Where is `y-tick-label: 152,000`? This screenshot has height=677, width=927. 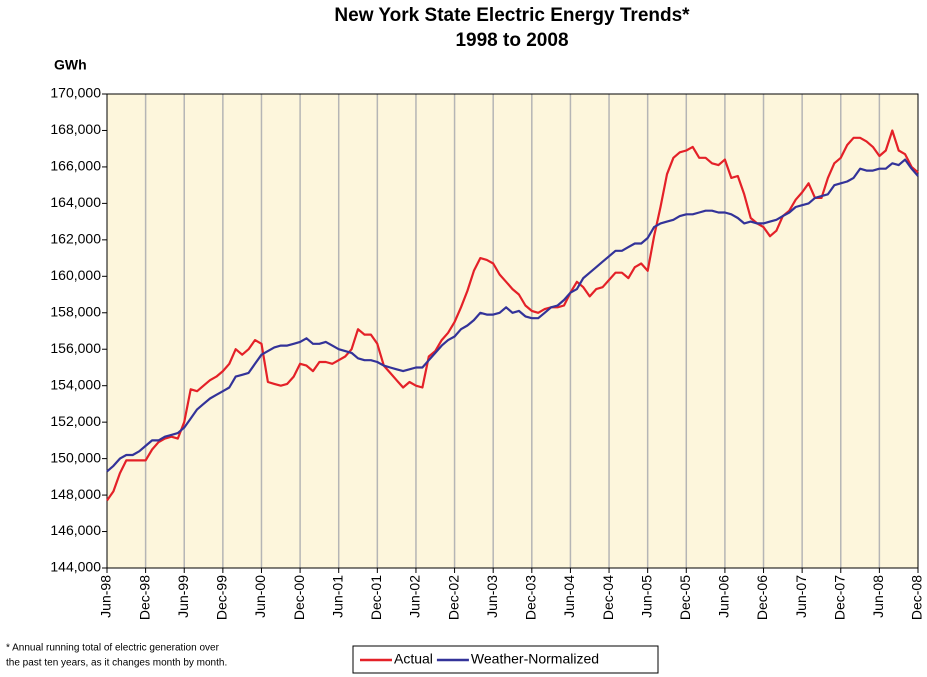
y-tick-label: 152,000 is located at coordinates (75, 421).